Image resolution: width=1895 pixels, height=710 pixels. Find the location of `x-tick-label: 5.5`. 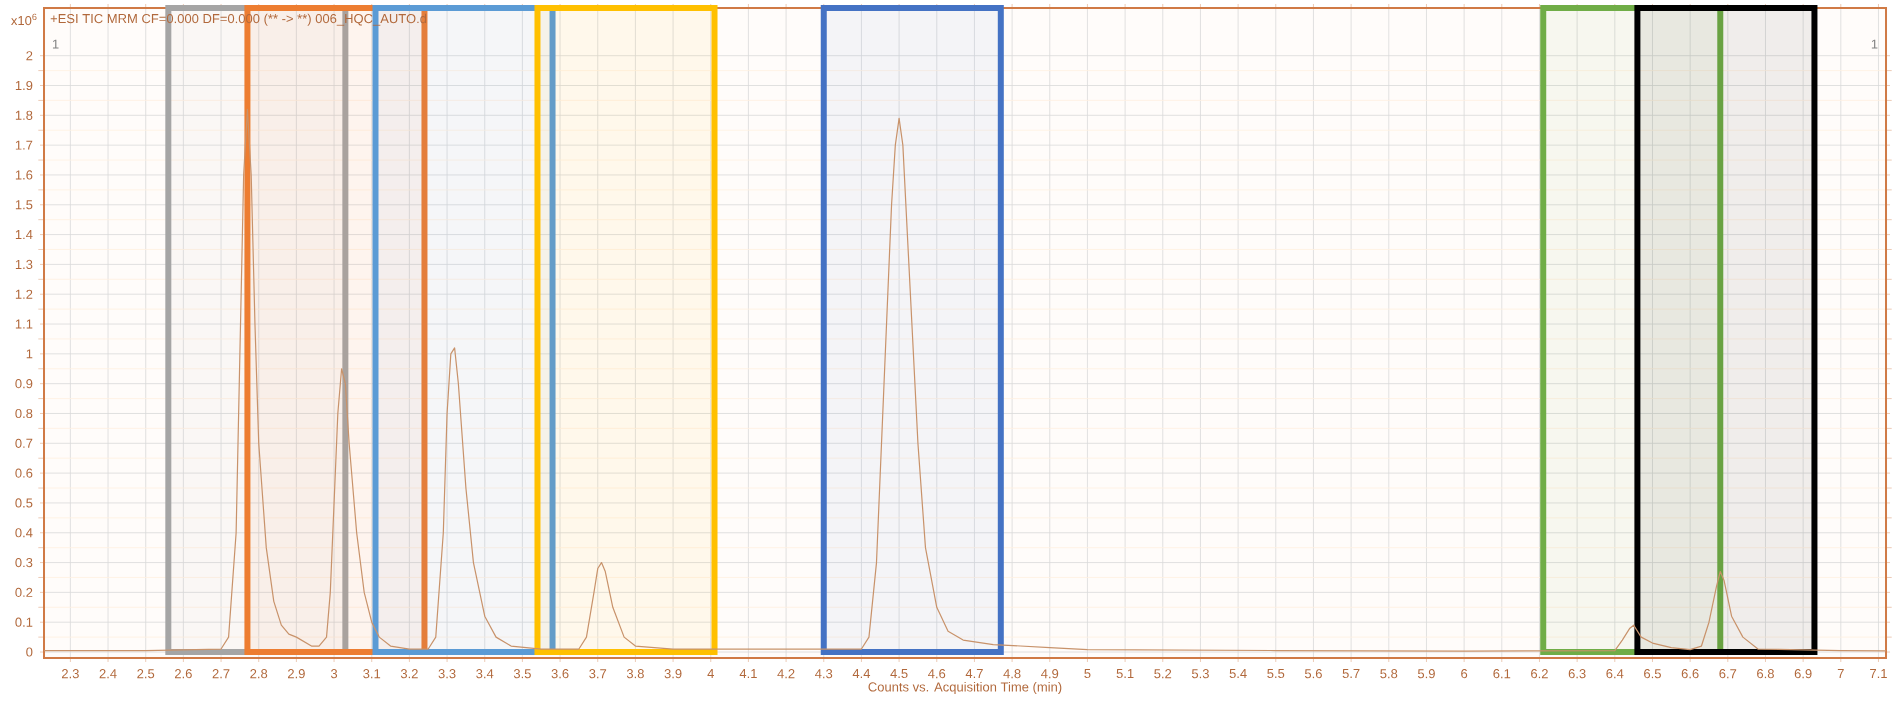

x-tick-label: 5.5 is located at coordinates (1276, 674).